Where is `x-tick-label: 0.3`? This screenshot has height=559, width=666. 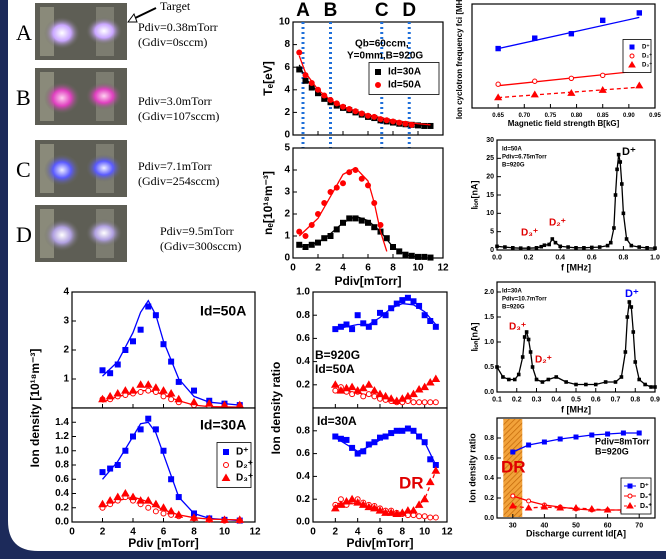
x-tick-label: 0.3 is located at coordinates (537, 400).